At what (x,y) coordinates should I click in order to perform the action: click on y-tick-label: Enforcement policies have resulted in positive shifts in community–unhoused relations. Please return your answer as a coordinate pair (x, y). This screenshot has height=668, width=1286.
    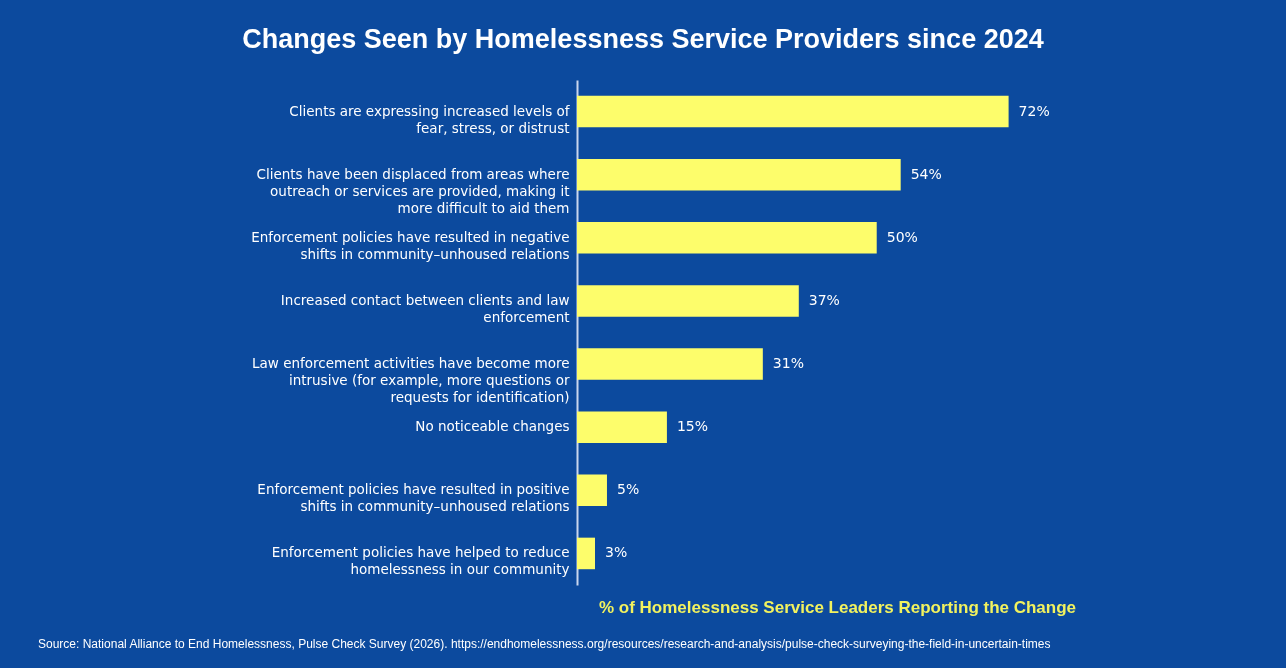
    Looking at the image, I should click on (413, 498).